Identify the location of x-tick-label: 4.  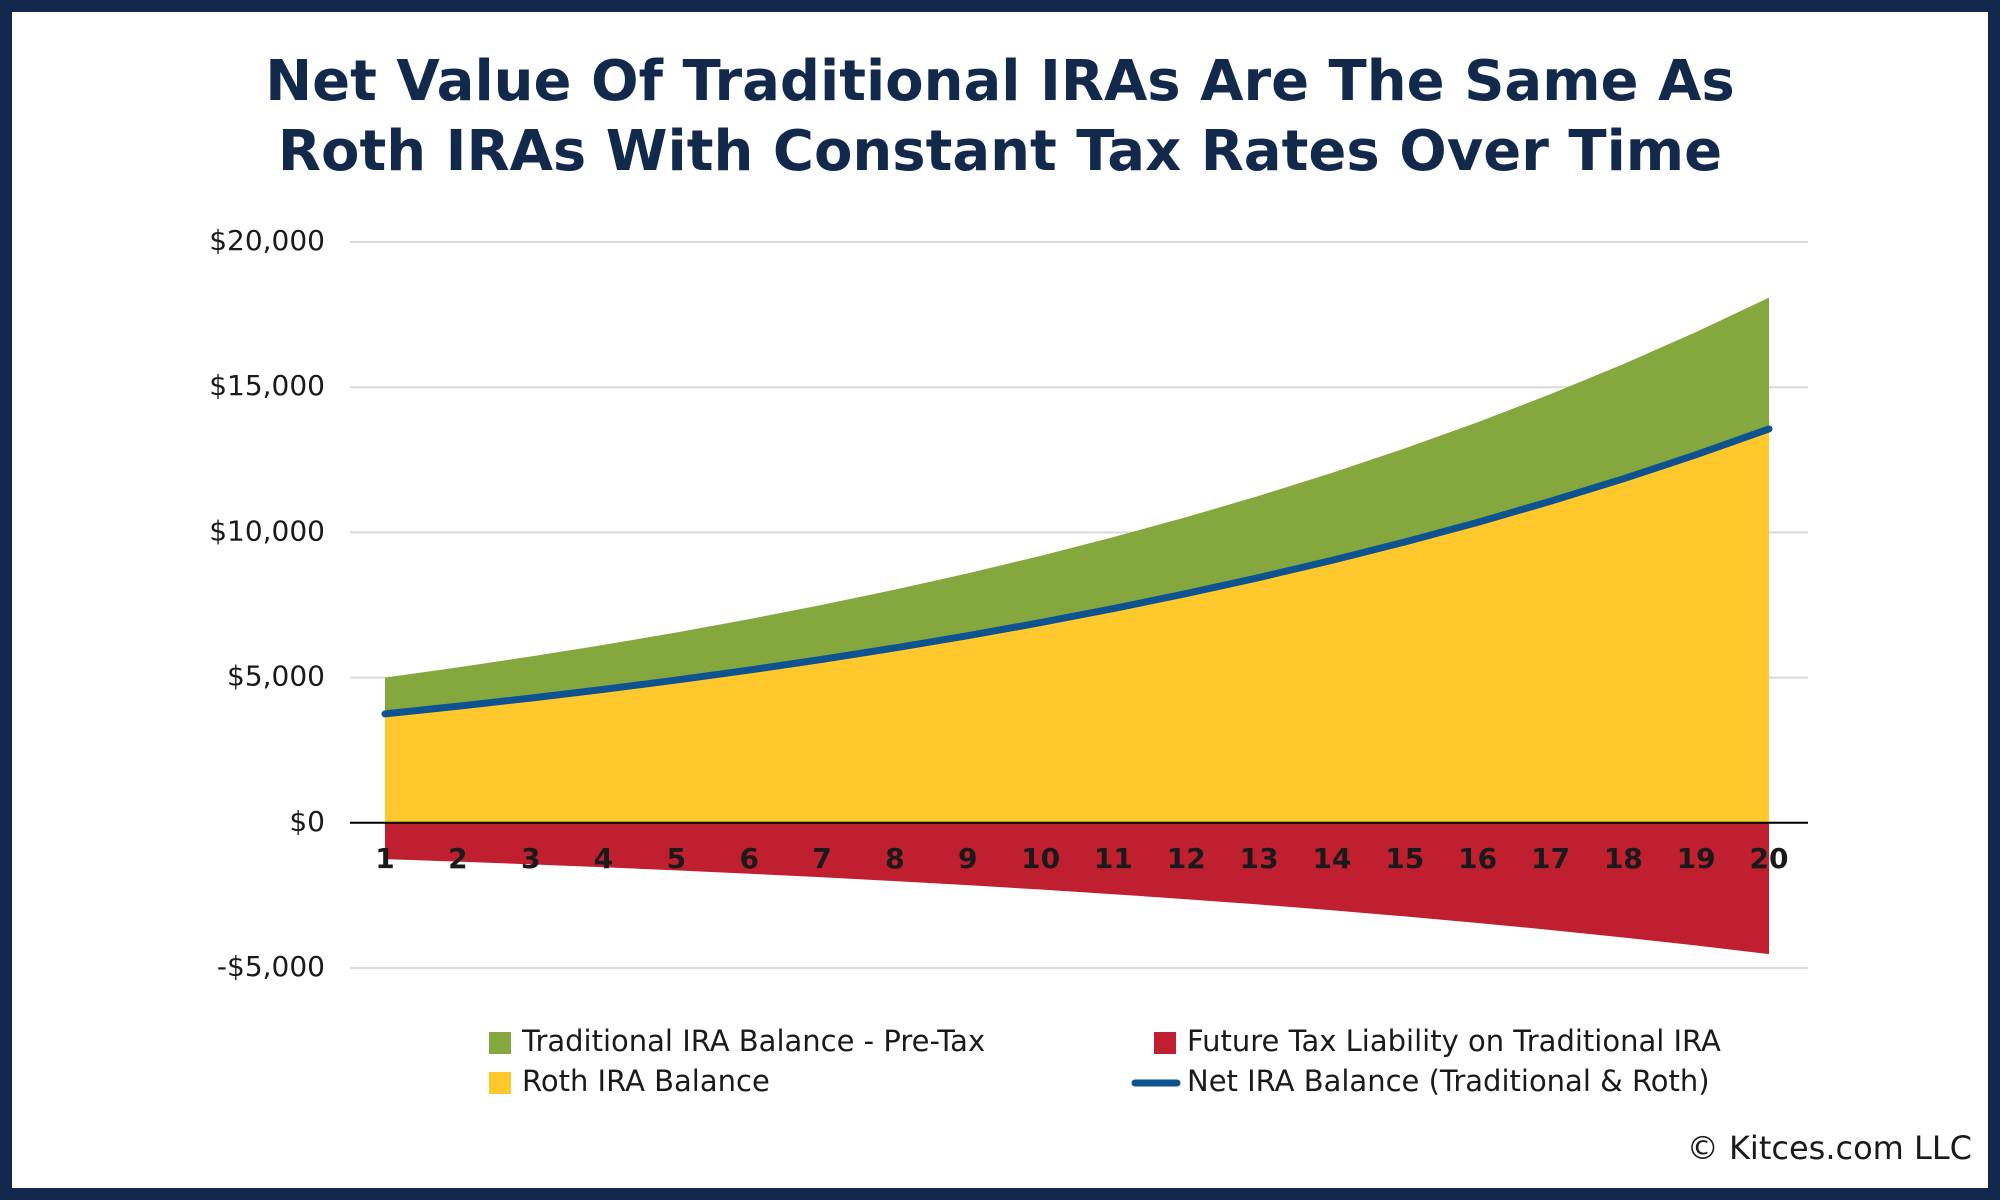
(603, 858).